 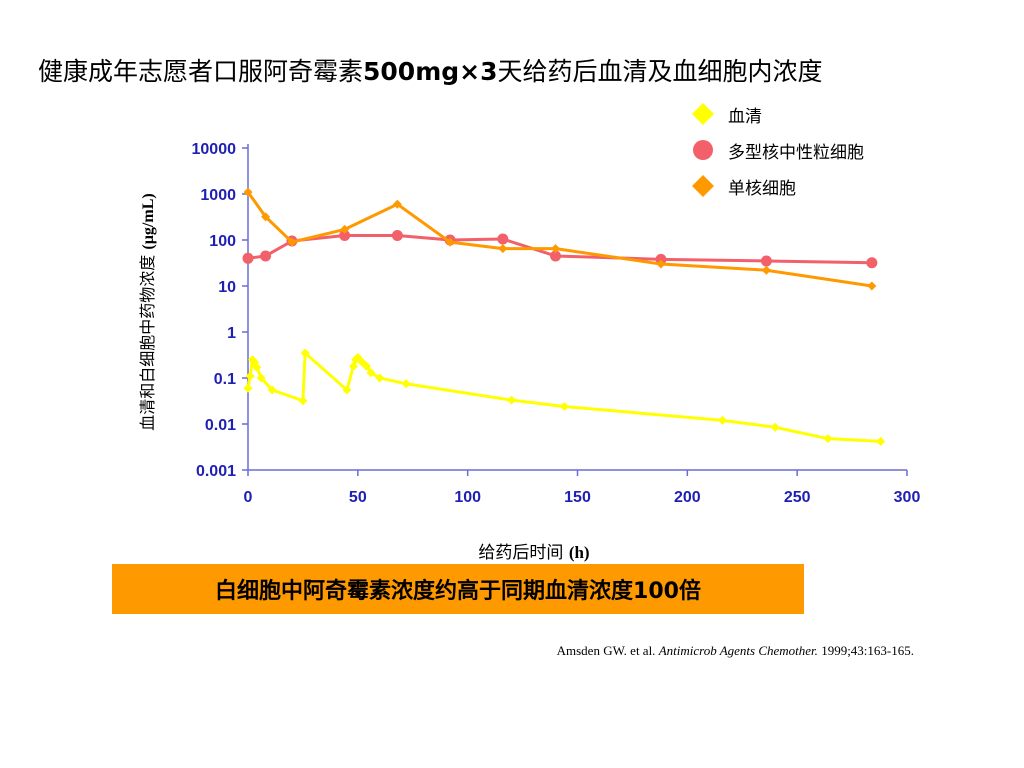 What do you see at coordinates (358, 497) in the screenshot?
I see `x-tick-label: 50` at bounding box center [358, 497].